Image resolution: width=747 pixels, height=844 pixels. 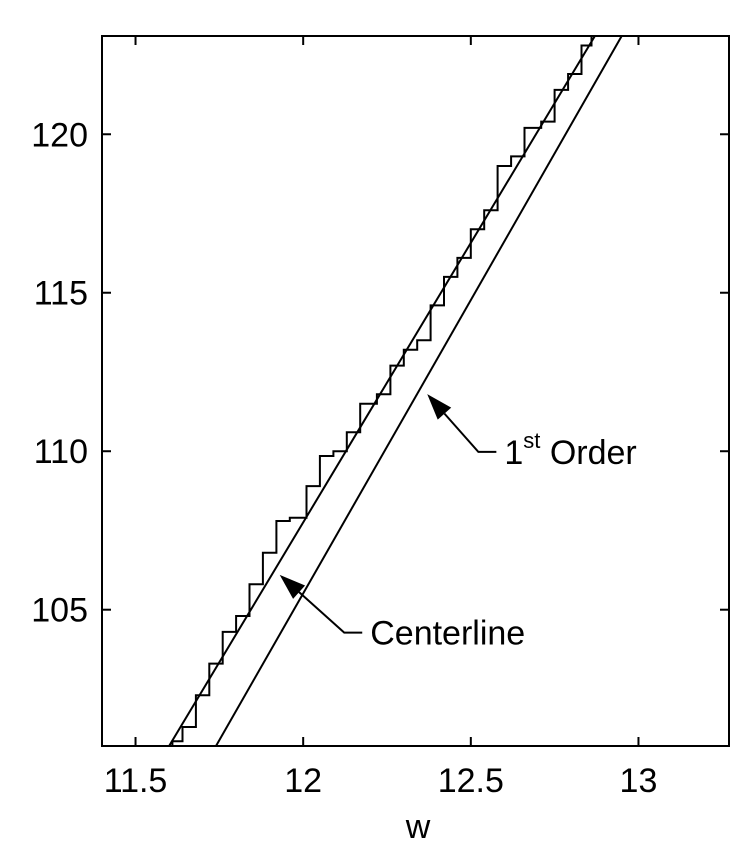 What do you see at coordinates (136, 781) in the screenshot?
I see `x-tick-label: 11.5` at bounding box center [136, 781].